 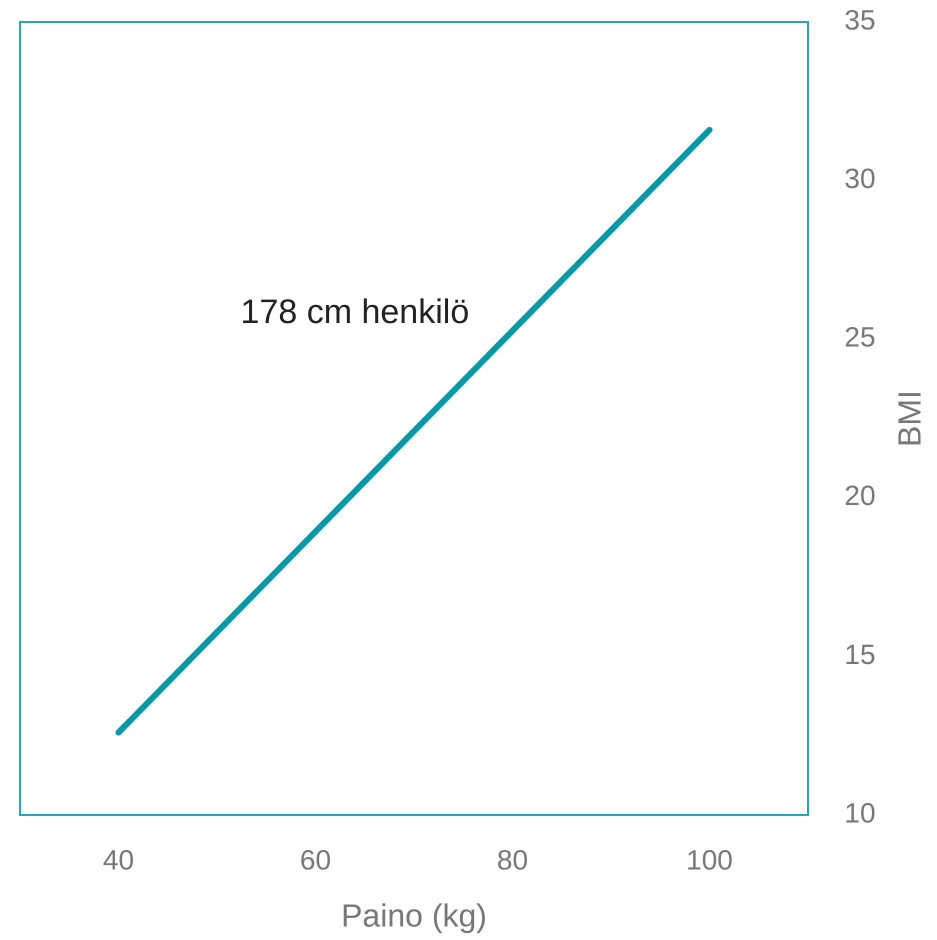 What do you see at coordinates (860, 654) in the screenshot?
I see `y-tick-label: 15` at bounding box center [860, 654].